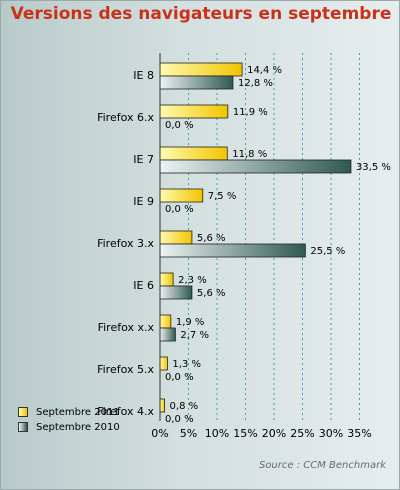 This screenshot has height=490, width=400. Describe the element at coordinates (184, 406) in the screenshot. I see `data-label: 0,8 %` at that location.